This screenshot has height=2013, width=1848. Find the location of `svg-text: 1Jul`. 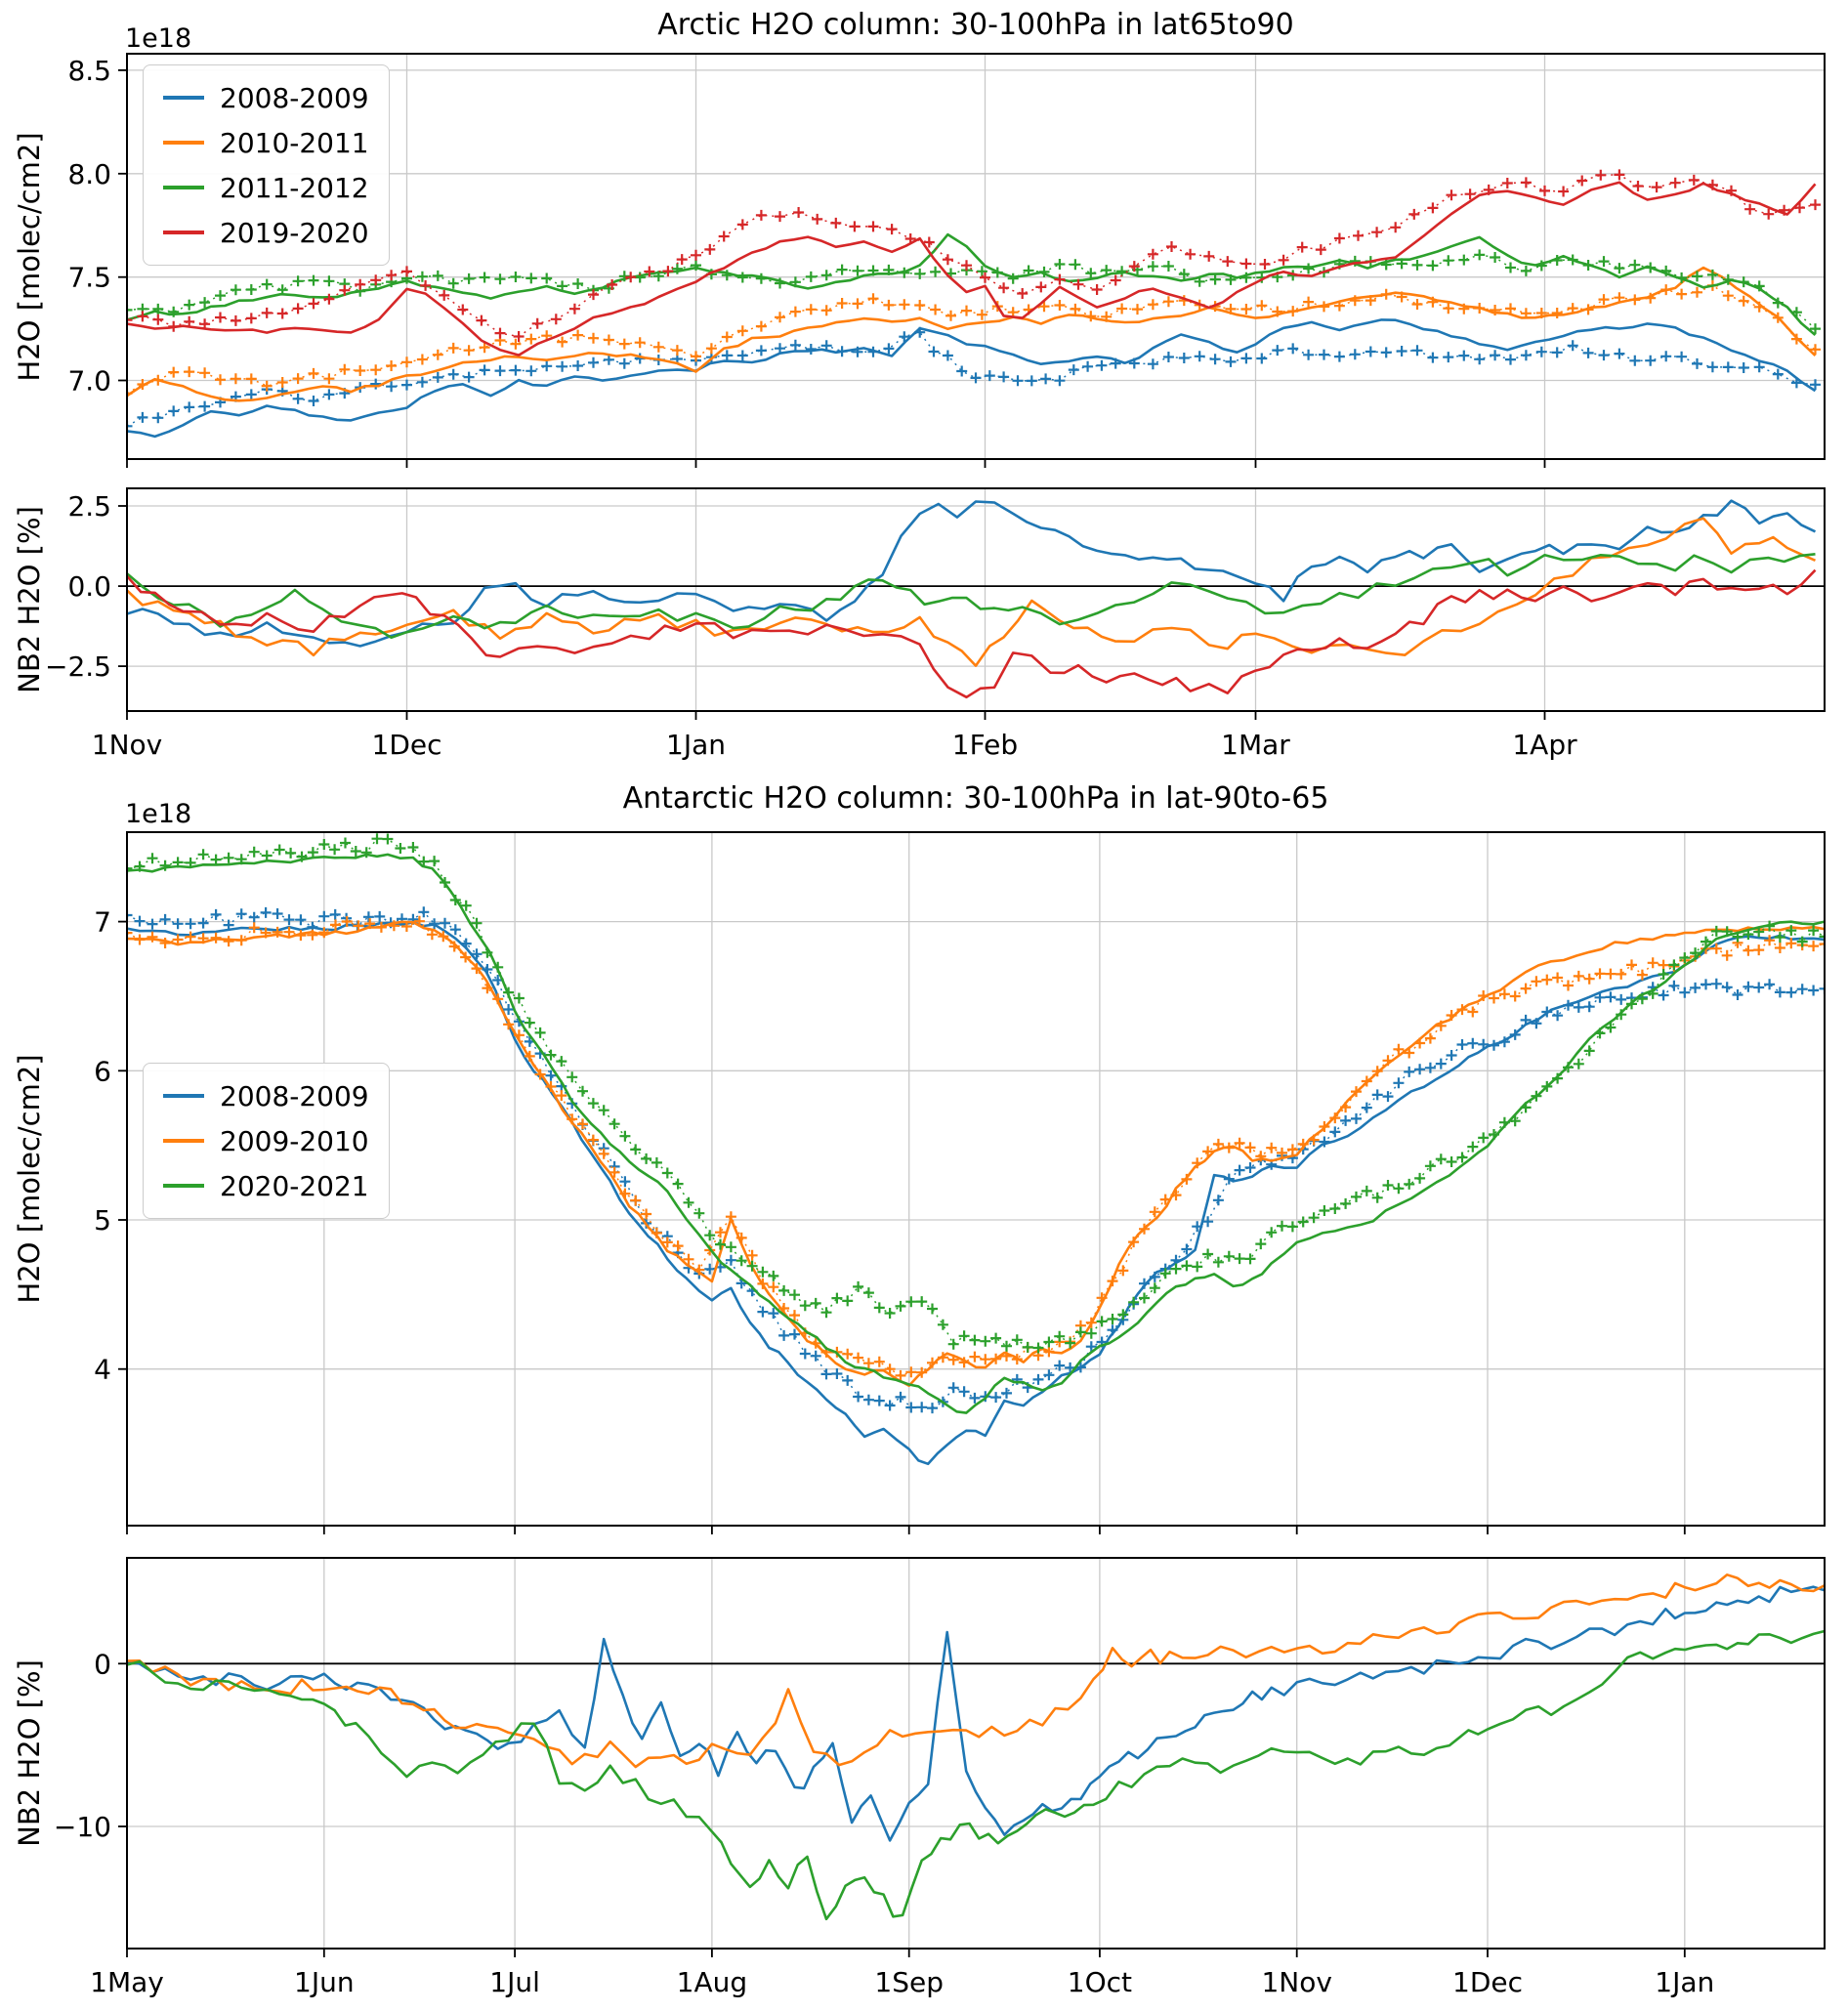

svg-text: 1Jul is located at coordinates (514, 1982).